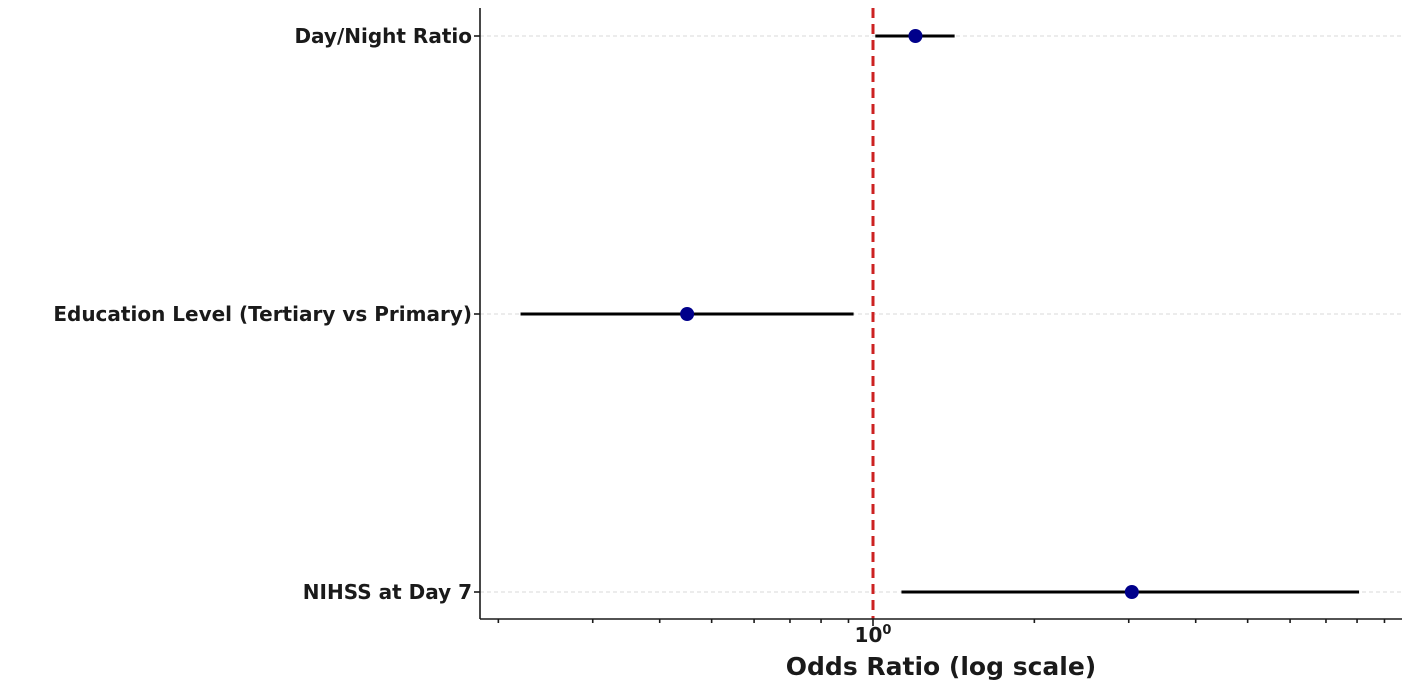 The width and height of the screenshot is (1417, 696). What do you see at coordinates (387, 592) in the screenshot?
I see `y-tick-label: NIHSS at Day 7` at bounding box center [387, 592].